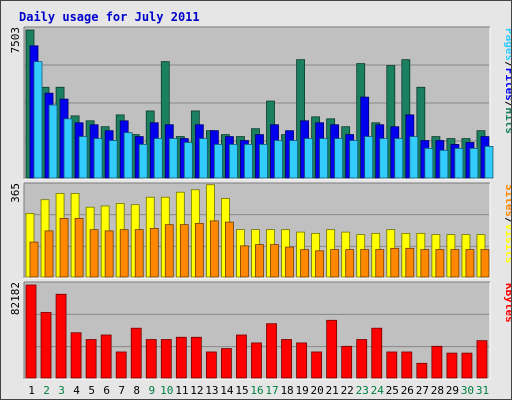 The height and width of the screenshot is (400, 512). What do you see at coordinates (106, 390) in the screenshot?
I see `day-label-6: 6` at bounding box center [106, 390].